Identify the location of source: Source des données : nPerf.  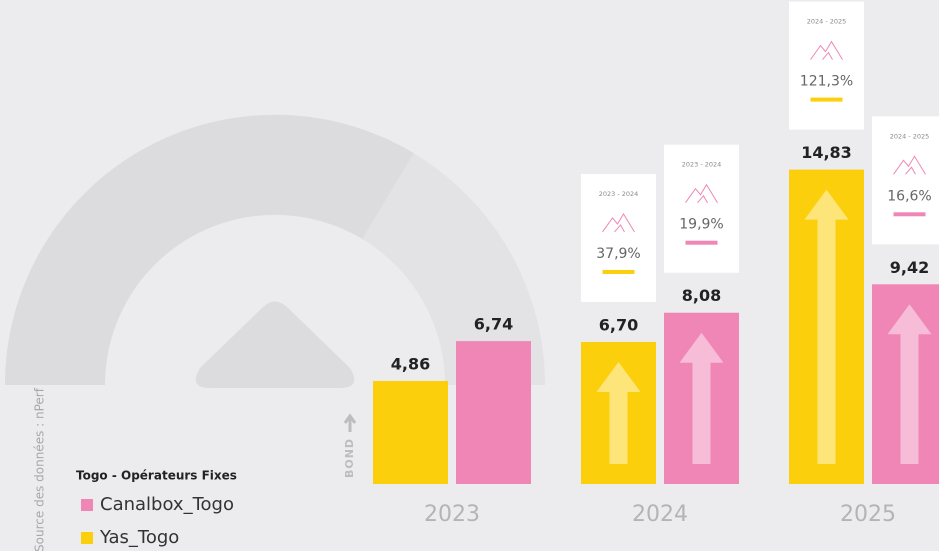
(40, 469).